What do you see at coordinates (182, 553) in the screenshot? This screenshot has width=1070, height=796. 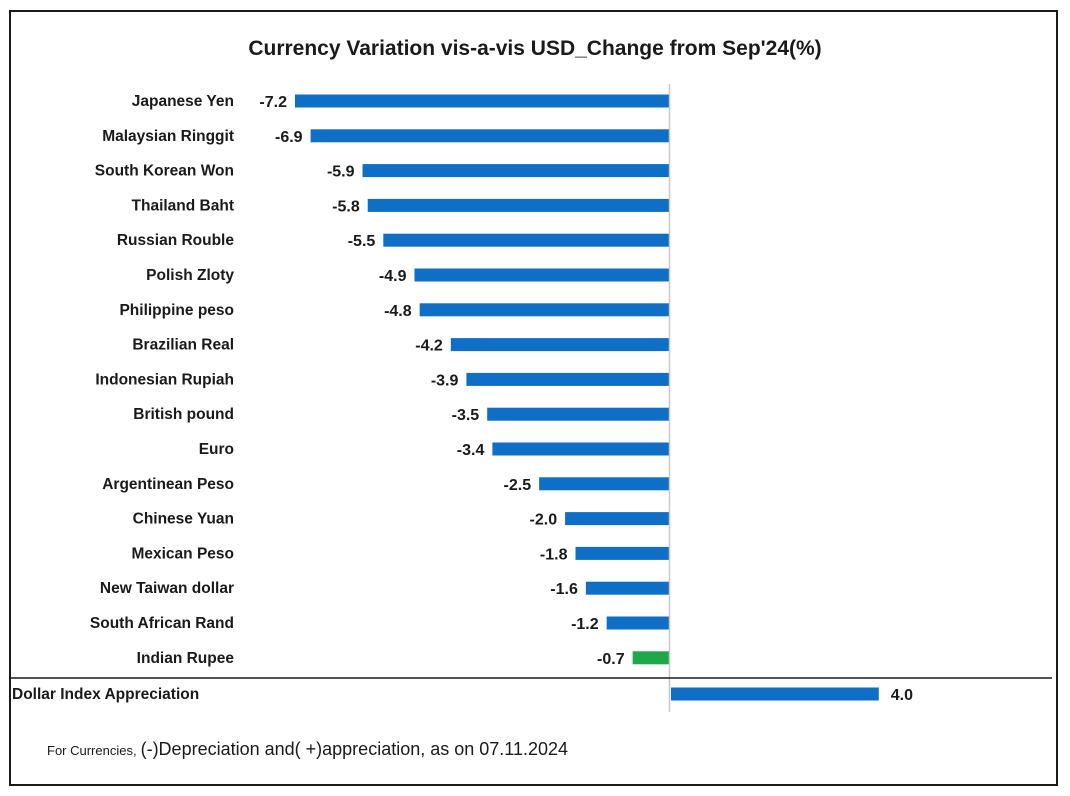 I see `category-label: Mexican Peso` at bounding box center [182, 553].